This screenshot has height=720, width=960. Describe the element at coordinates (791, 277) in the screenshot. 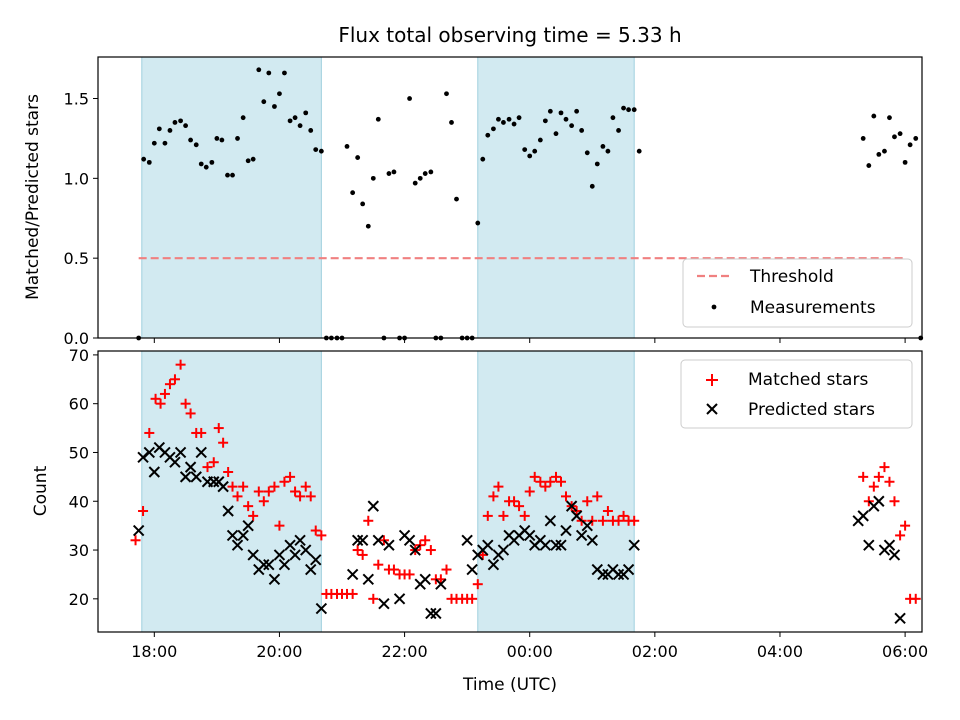

I see `legend-threshold-label: Threshold` at that location.